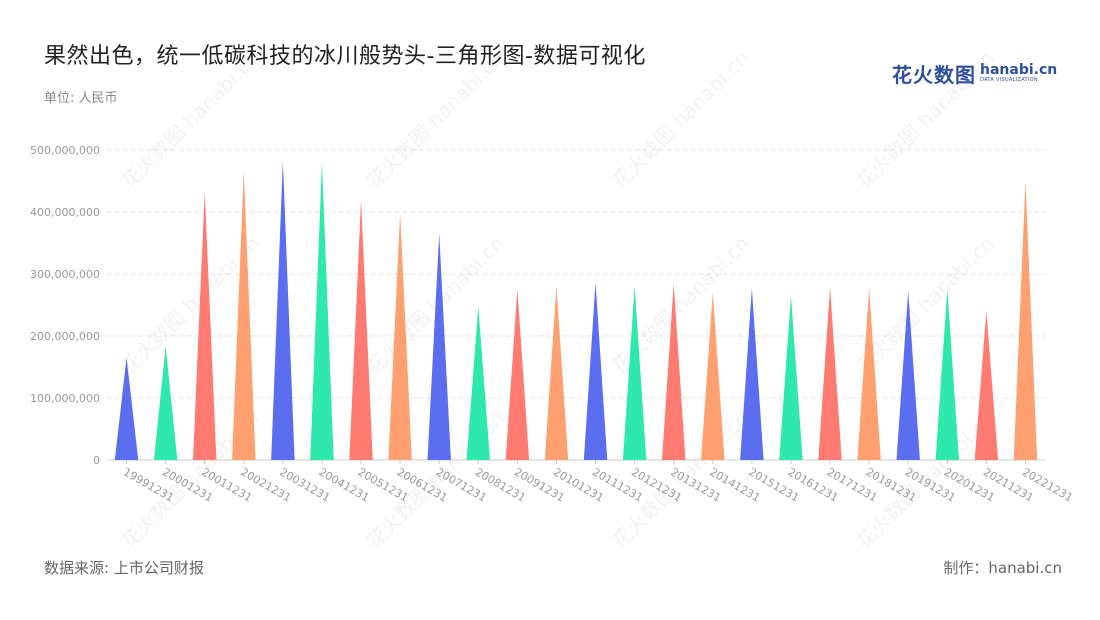 Image resolution: width=1100 pixels, height=620 pixels. What do you see at coordinates (65, 398) in the screenshot?
I see `y-tick-label: 100,000,000` at bounding box center [65, 398].